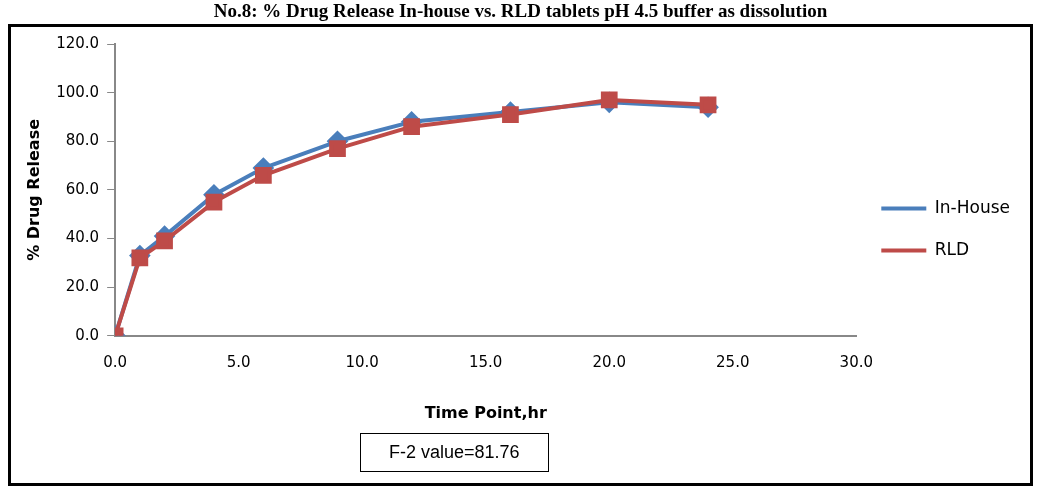  Describe the element at coordinates (520, 11) in the screenshot. I see `chart-title: No.8: % Drug Release In-house vs. RLD tablets pH 4.5 buffer as dissolution` at that location.